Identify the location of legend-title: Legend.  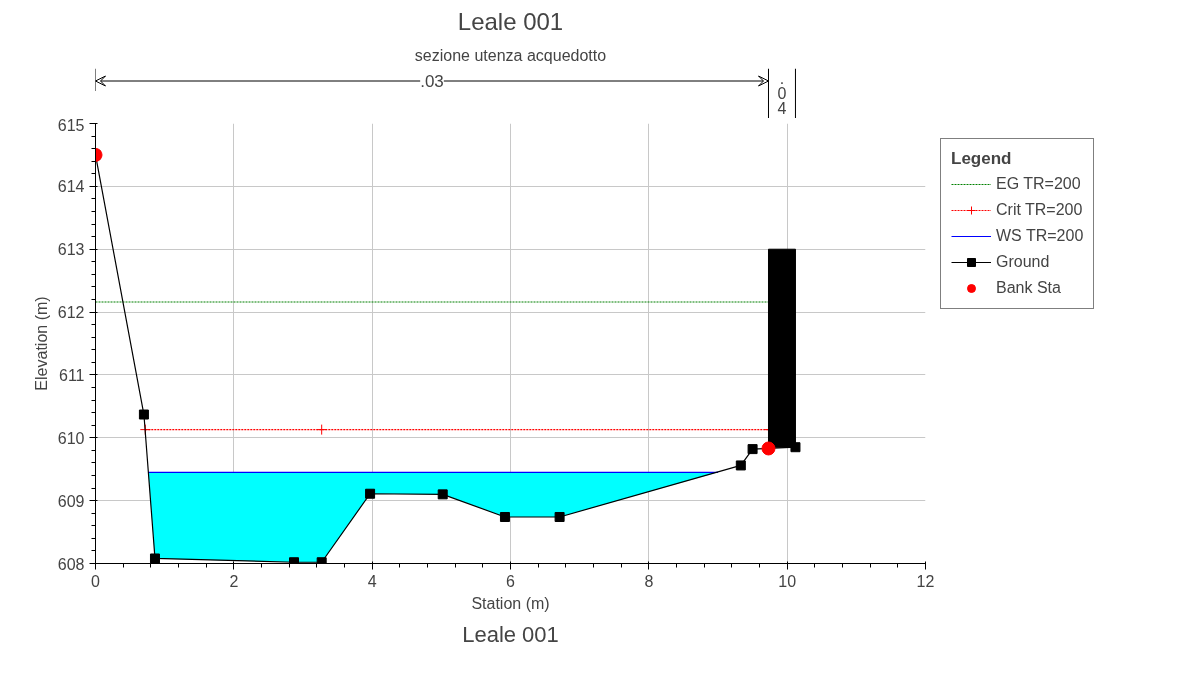
(982, 159).